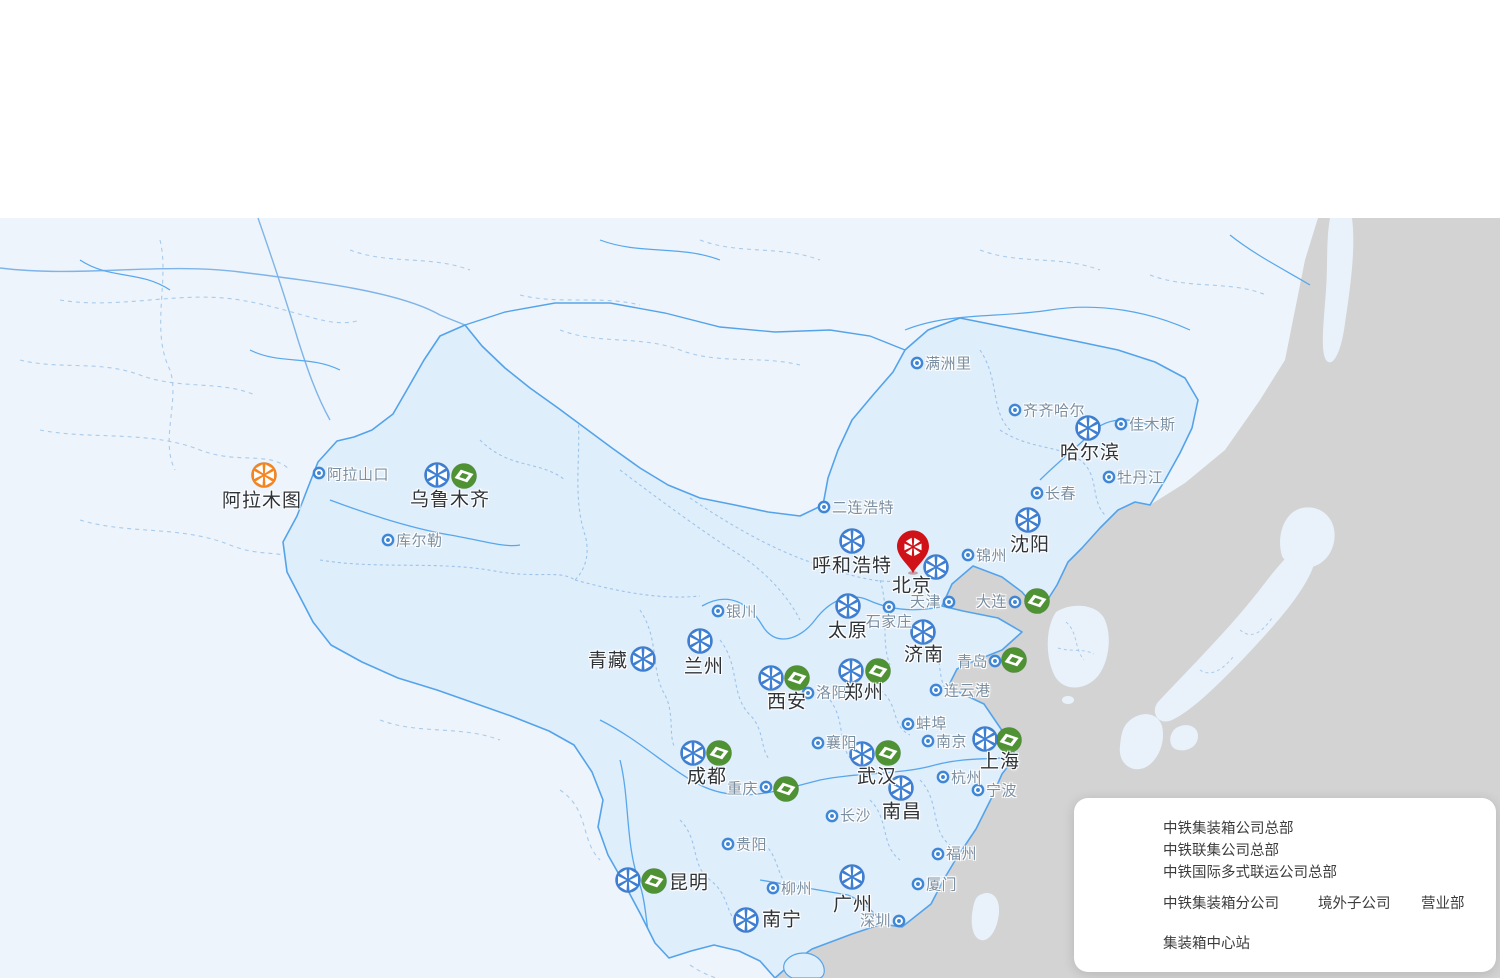 This screenshot has height=978, width=1500. I want to click on business-office-marker-锦州, so click(968, 555).